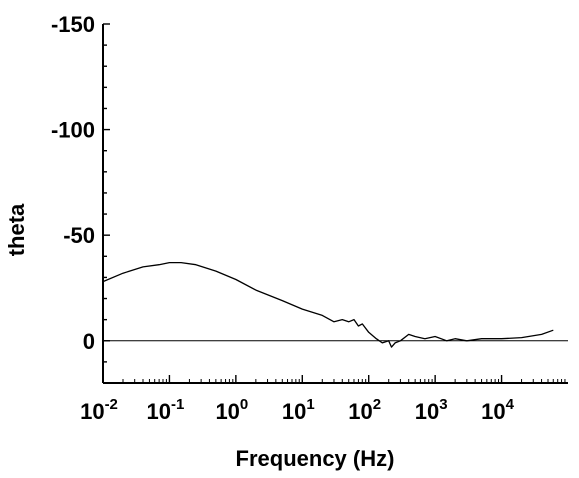  I want to click on x-axis-title: Frequency (Hz), so click(315, 458).